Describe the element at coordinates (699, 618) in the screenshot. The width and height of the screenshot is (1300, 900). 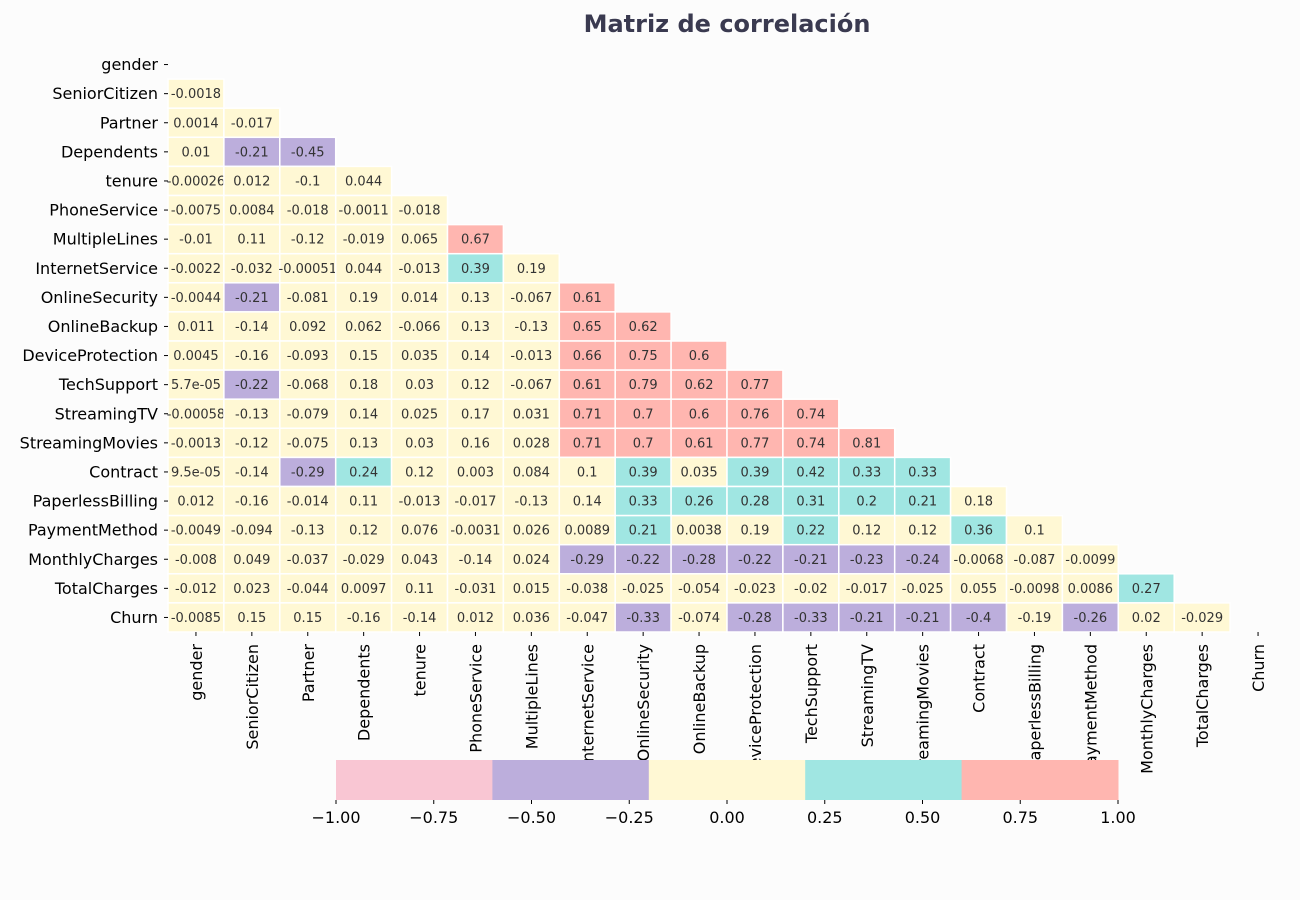
I see `cell-value-label: -0.074` at that location.